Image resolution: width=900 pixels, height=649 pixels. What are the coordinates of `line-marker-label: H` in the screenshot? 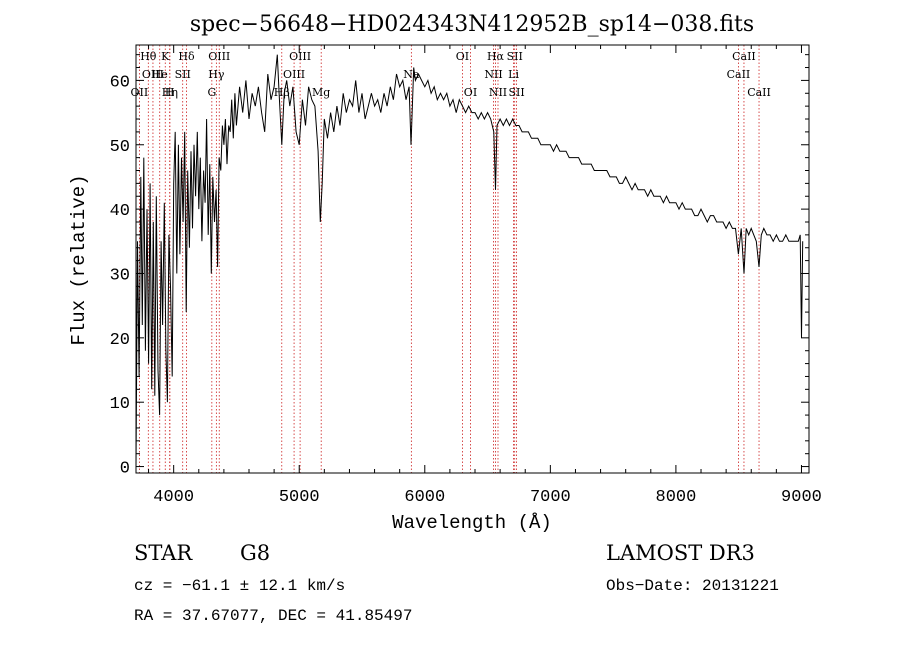 It's located at (170, 92).